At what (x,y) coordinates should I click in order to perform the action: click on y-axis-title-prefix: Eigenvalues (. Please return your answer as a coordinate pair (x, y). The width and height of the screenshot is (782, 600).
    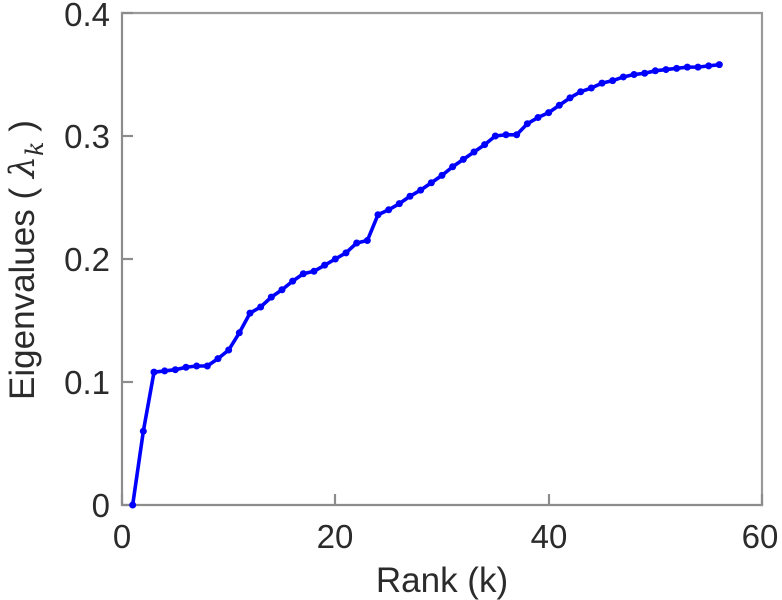
    Looking at the image, I should click on (22, 289).